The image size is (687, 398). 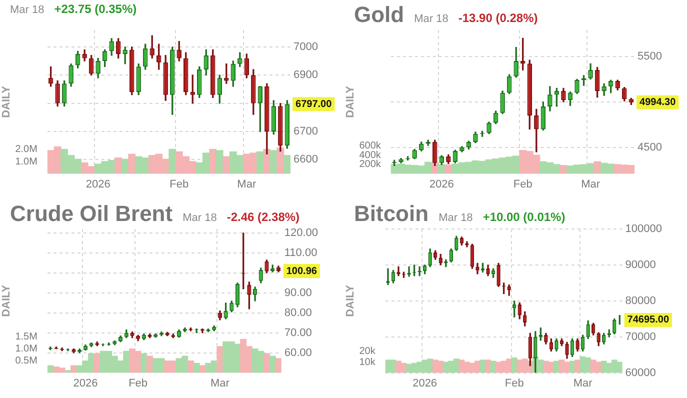 What do you see at coordinates (306, 132) in the screenshot?
I see `y-tick-label: 6700` at bounding box center [306, 132].